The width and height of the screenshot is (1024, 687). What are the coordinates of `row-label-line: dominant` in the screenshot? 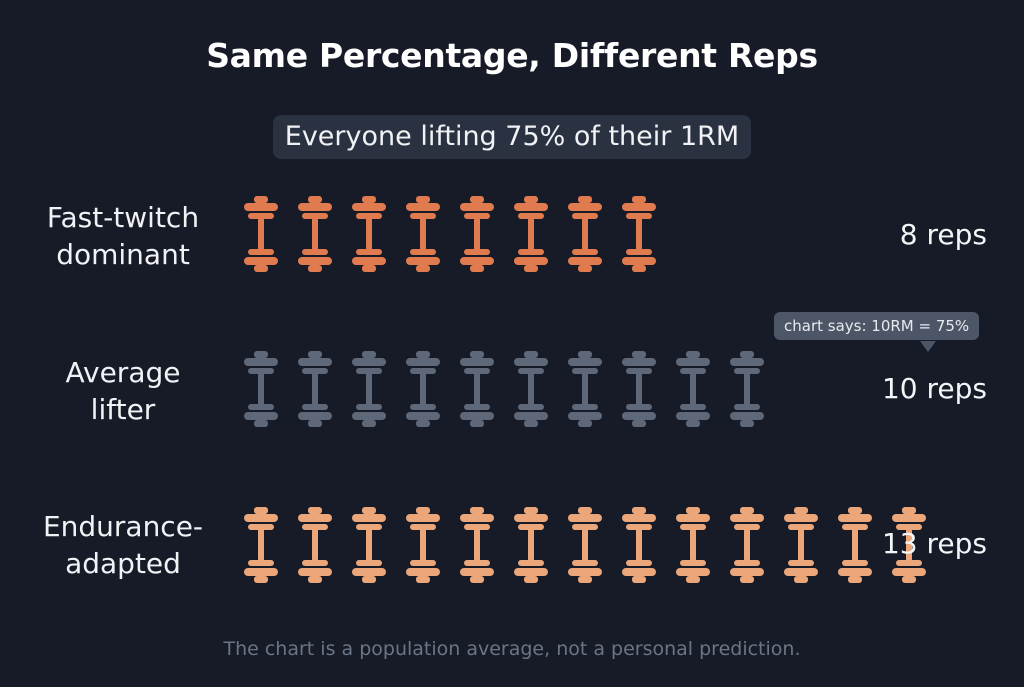 It's located at (123, 254).